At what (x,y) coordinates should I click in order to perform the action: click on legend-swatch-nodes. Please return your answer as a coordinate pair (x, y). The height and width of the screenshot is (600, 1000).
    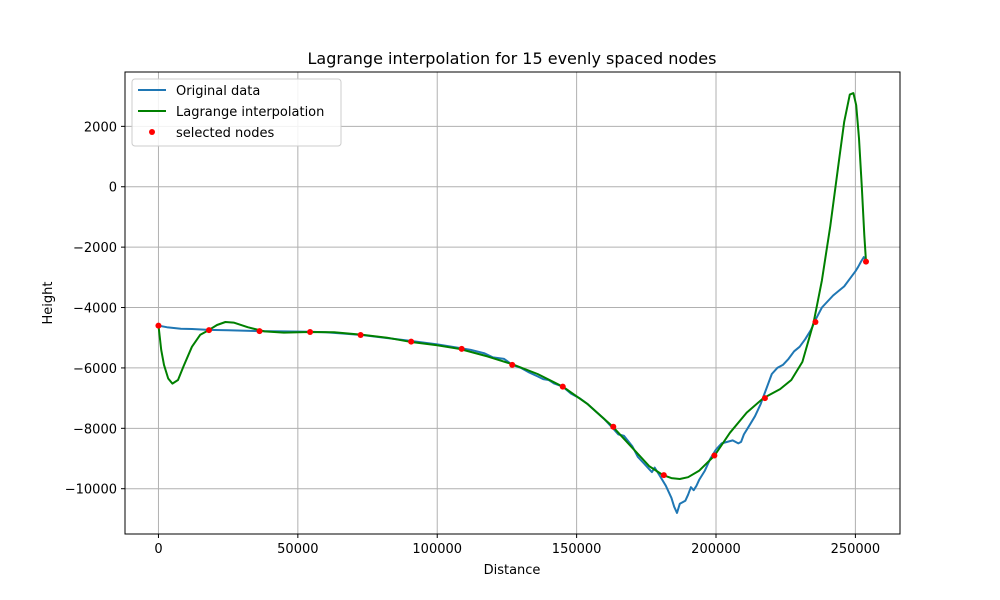
    Looking at the image, I should click on (152, 132).